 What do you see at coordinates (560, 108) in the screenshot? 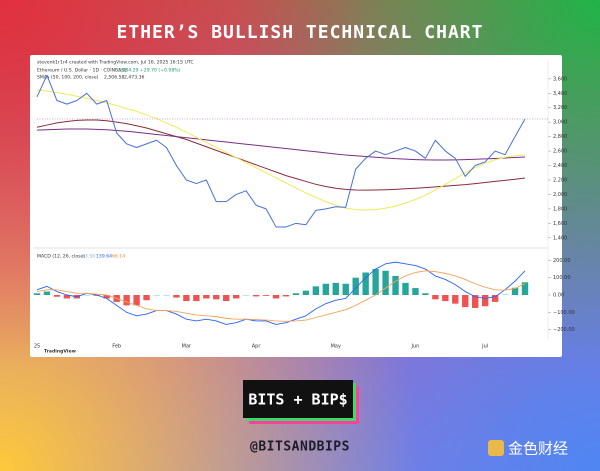
I see `y-tick-label: 3,200` at bounding box center [560, 108].